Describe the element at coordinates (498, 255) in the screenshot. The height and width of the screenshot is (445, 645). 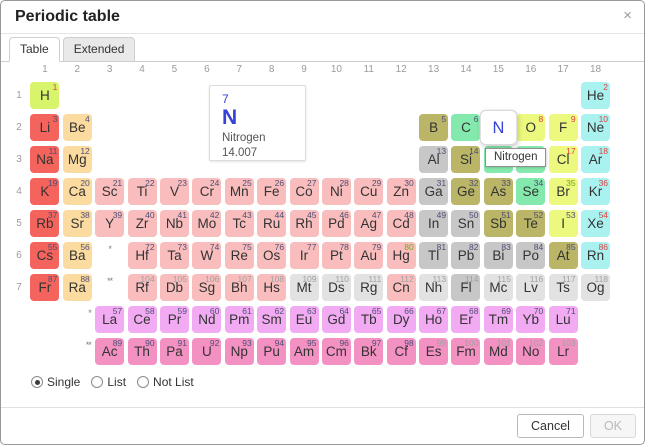
I see `element-Bi: 83 Bi` at that location.